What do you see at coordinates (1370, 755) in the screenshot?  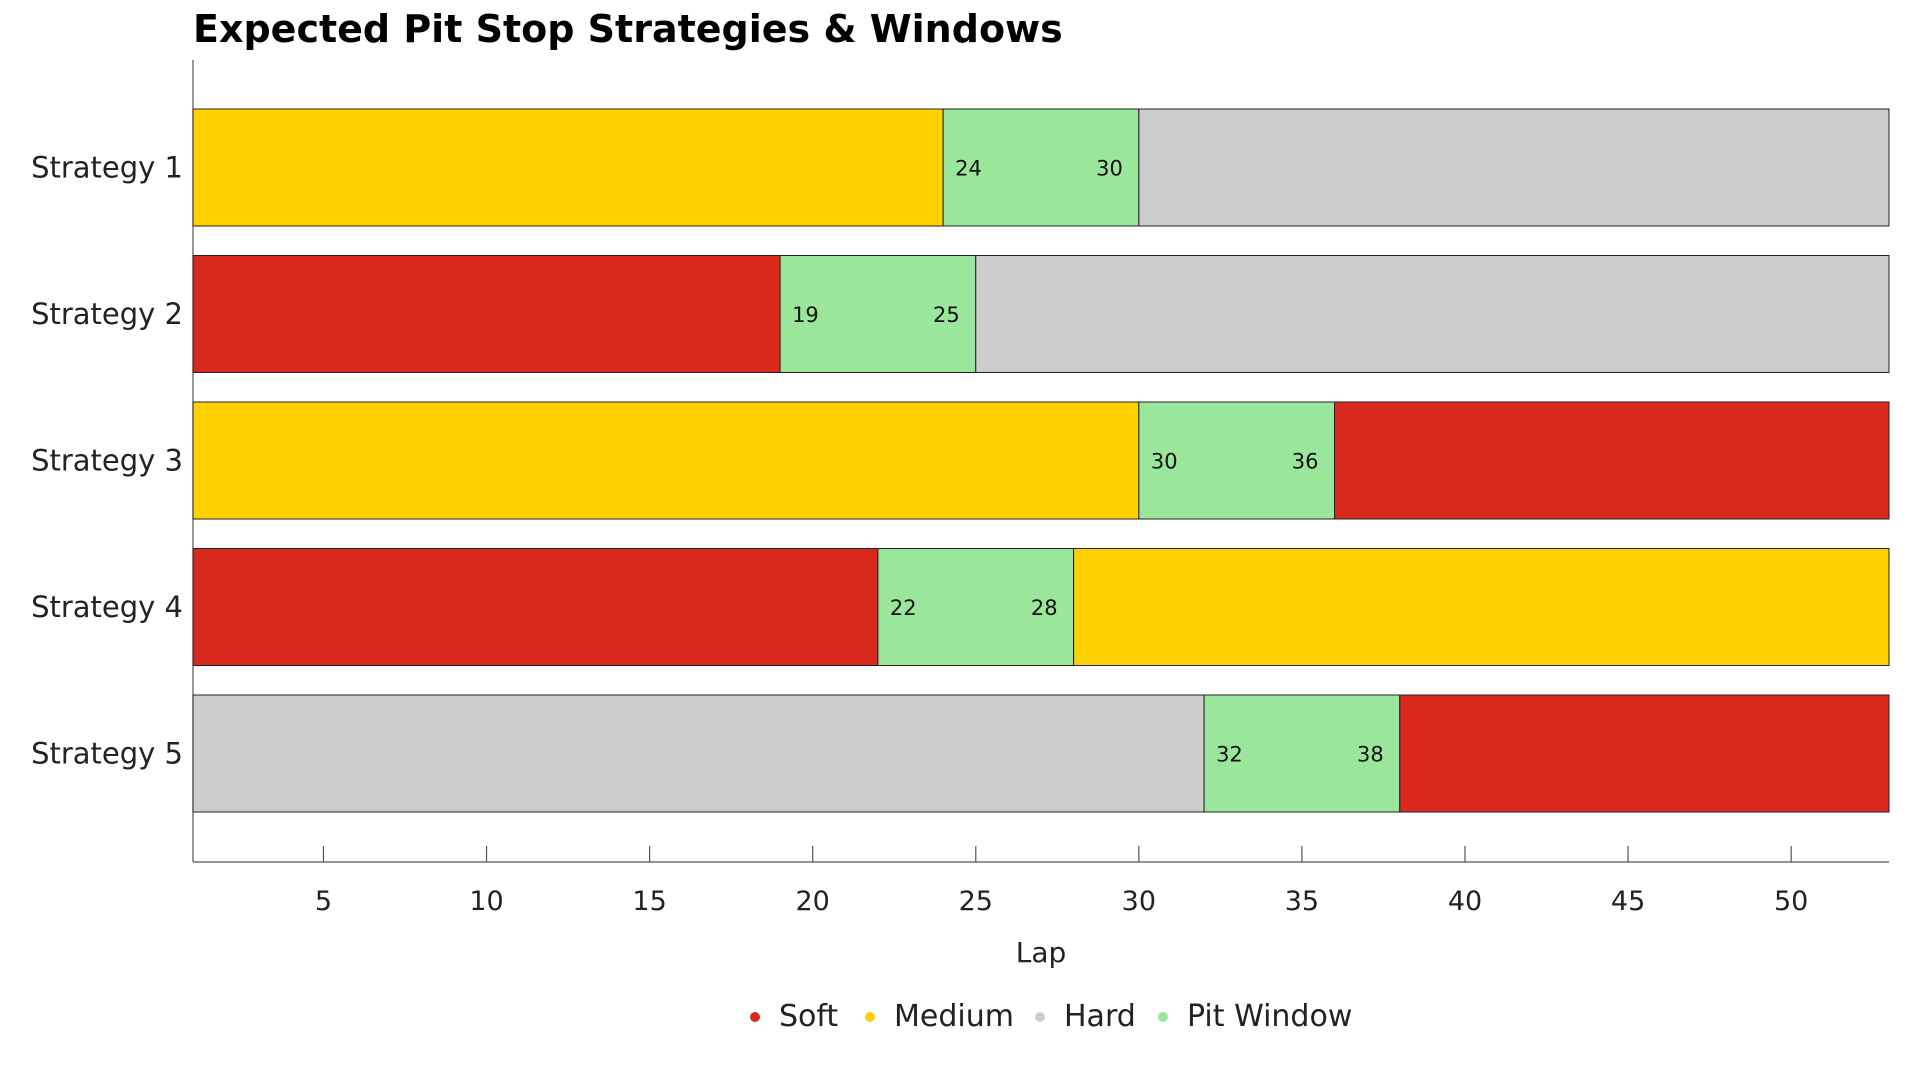 I see `window-end-label: 38` at bounding box center [1370, 755].